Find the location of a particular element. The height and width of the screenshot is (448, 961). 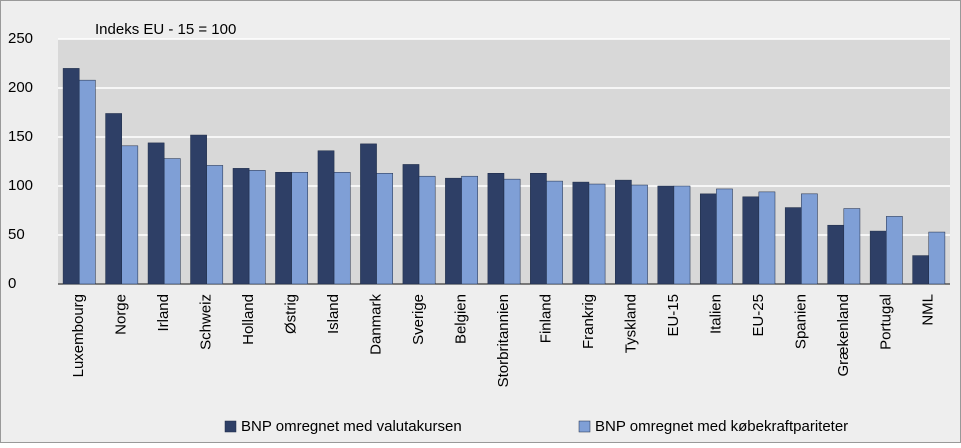

x-tick-label: Schweiz is located at coordinates (206, 322).